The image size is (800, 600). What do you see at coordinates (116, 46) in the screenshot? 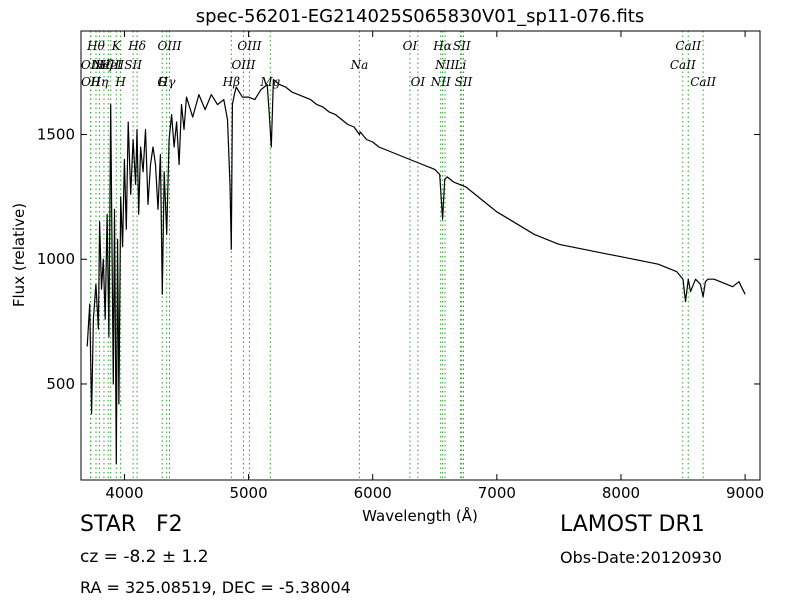
I see `line-marker-label: K` at bounding box center [116, 46].